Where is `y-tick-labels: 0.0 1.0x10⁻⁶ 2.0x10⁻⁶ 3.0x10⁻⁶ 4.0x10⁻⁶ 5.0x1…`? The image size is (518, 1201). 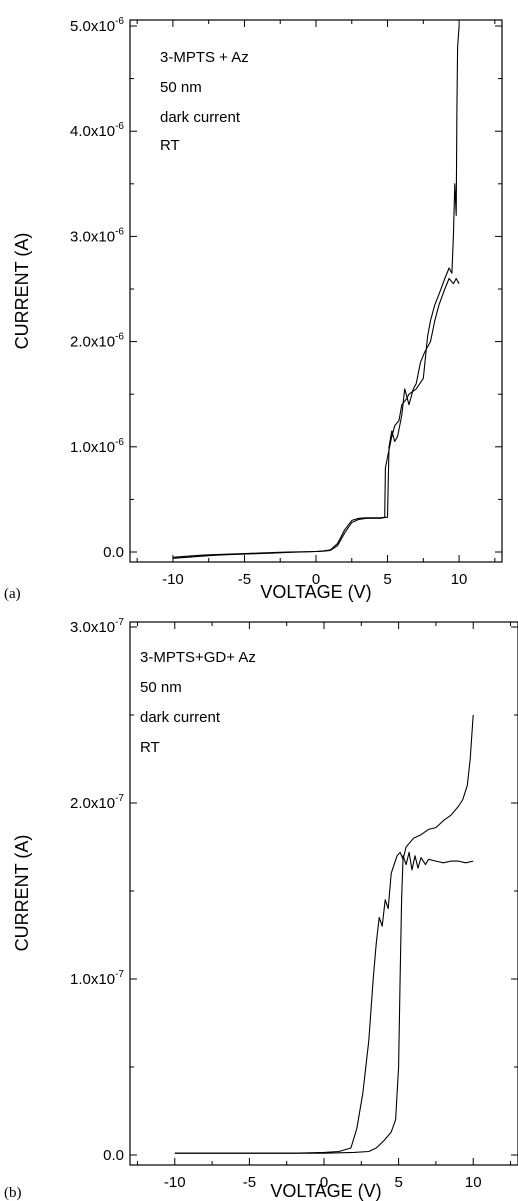 y-tick-labels: 0.0 1.0x10⁻⁶ 2.0x10⁻⁶ 3.0x10⁻⁶ 4.0x10⁻⁶ 5.0x1… is located at coordinates (97, 288).